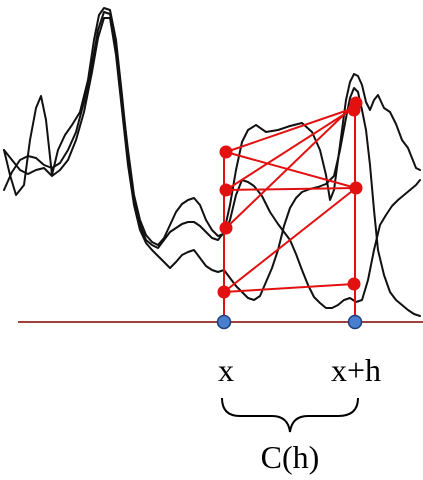 Image resolution: width=423 pixels, height=480 pixels. Describe the element at coordinates (289, 322) in the screenshot. I see `axis-points` at that location.